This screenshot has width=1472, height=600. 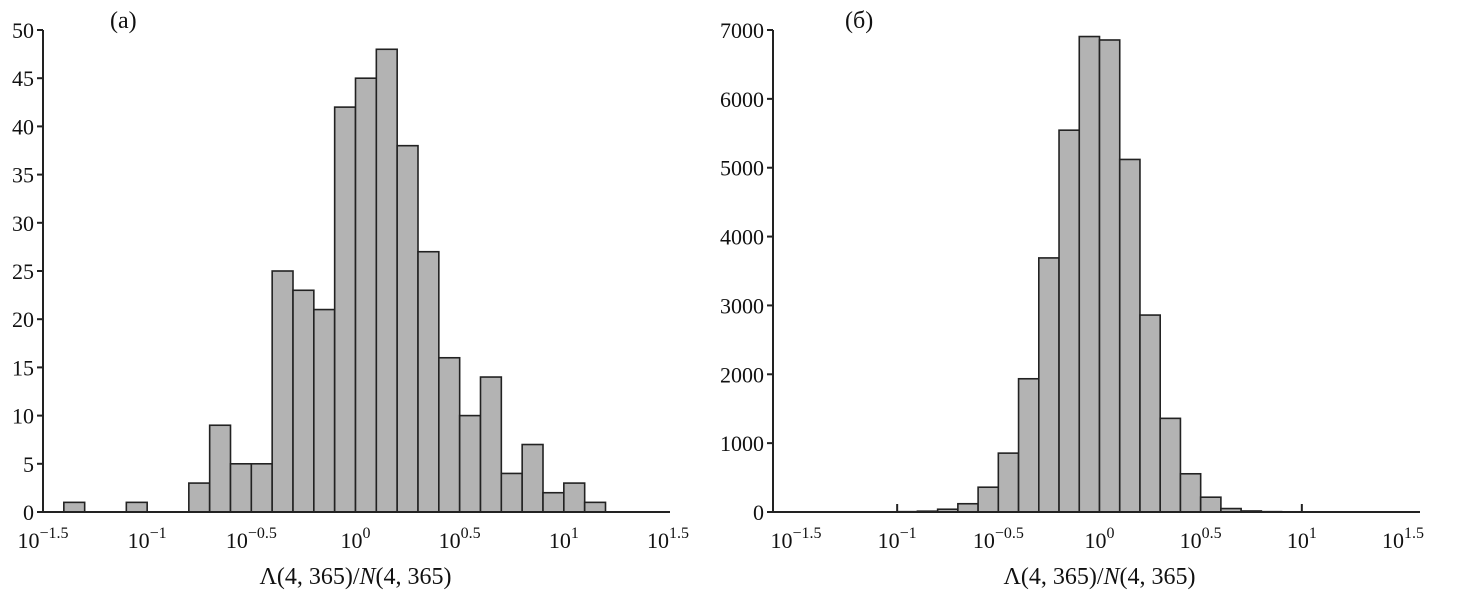 I want to click on y-tick-label: 4000, so click(x=742, y=237).